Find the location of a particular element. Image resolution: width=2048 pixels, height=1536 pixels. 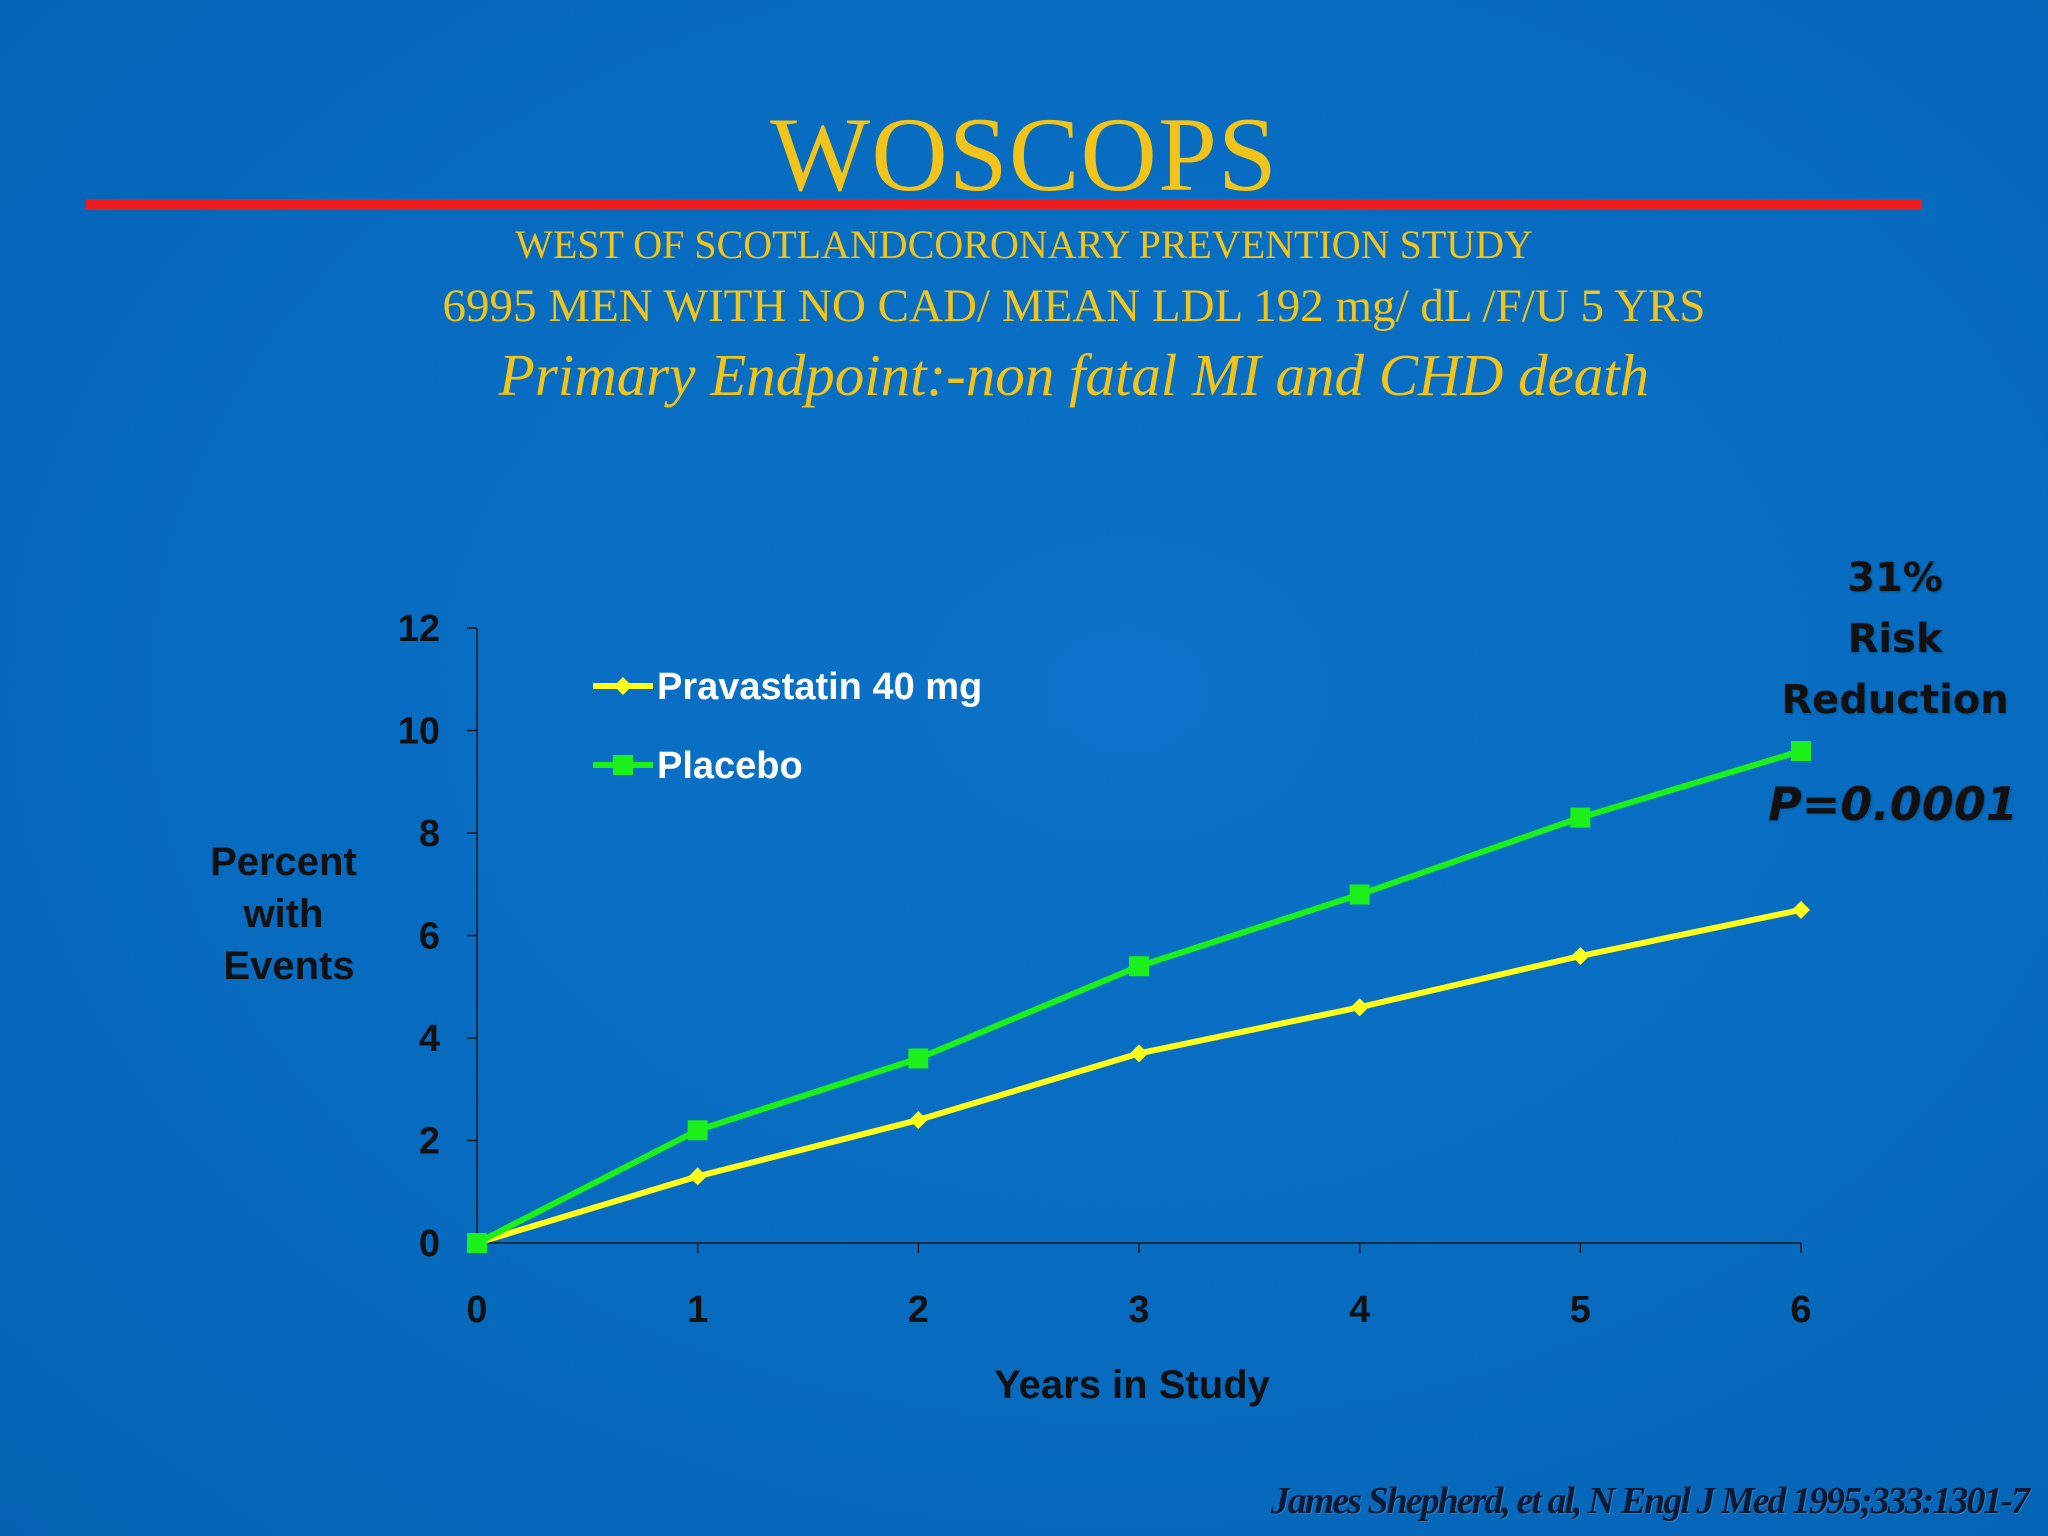

legend-item: Pravastatin 40 mg is located at coordinates (787, 687).